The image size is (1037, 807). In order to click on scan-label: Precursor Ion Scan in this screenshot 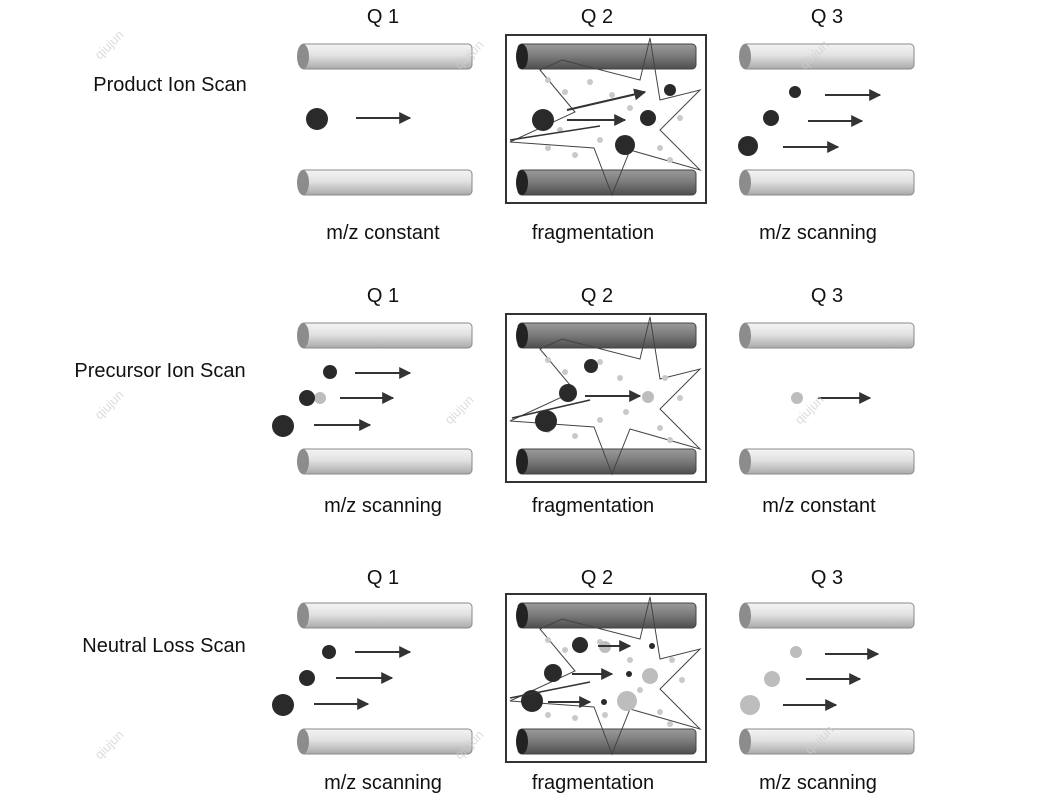, I will do `click(159, 371)`.